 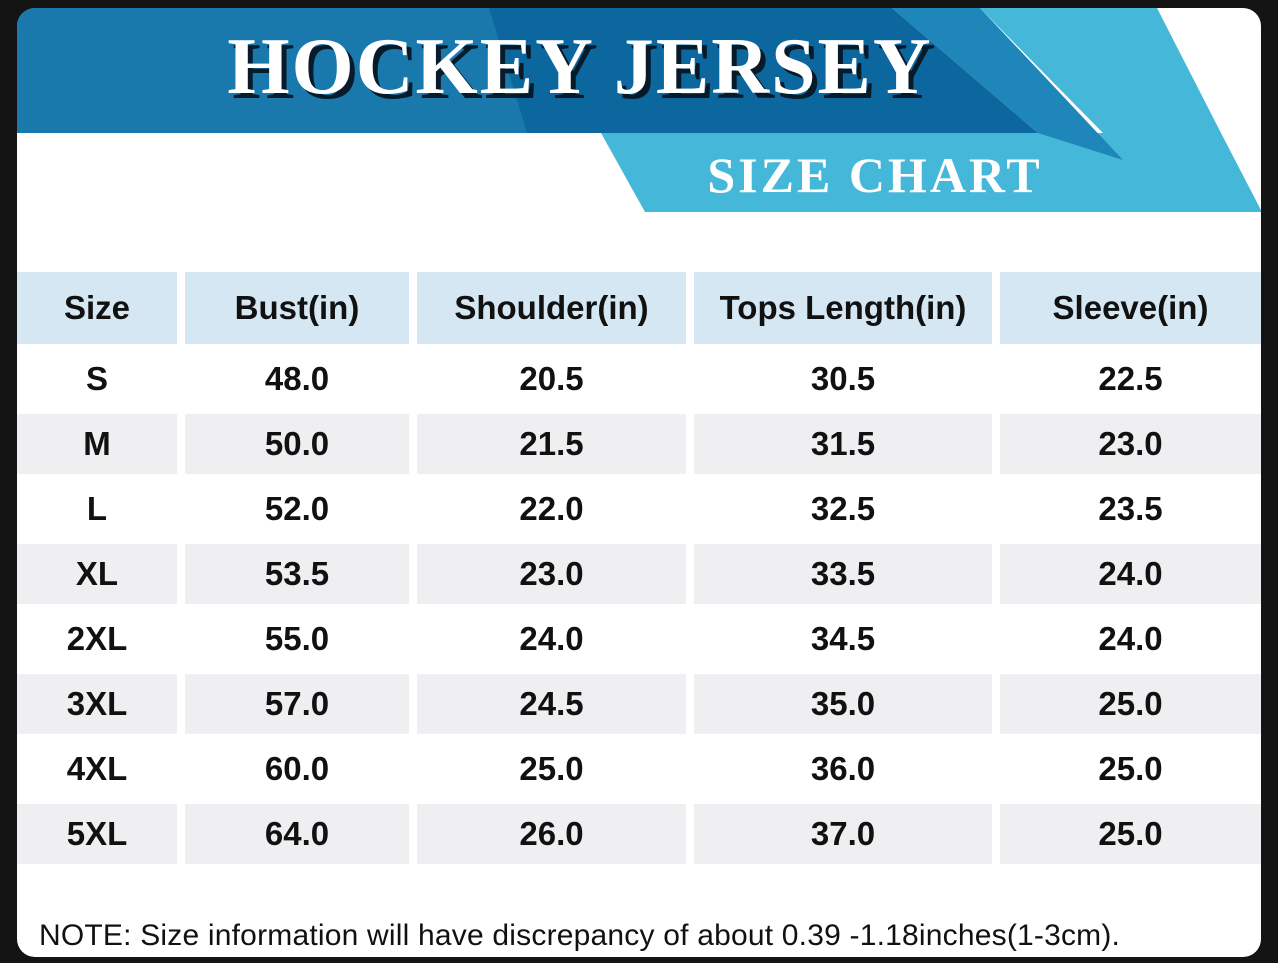 What do you see at coordinates (843, 834) in the screenshot?
I see `tops-length-cell: 37.0` at bounding box center [843, 834].